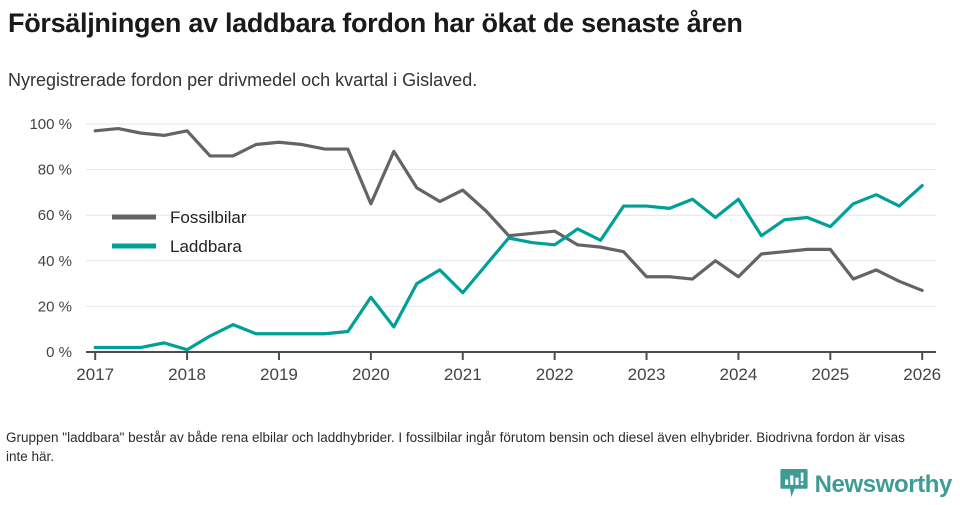  I want to click on x-axis-tick-label: 2026, so click(922, 374).